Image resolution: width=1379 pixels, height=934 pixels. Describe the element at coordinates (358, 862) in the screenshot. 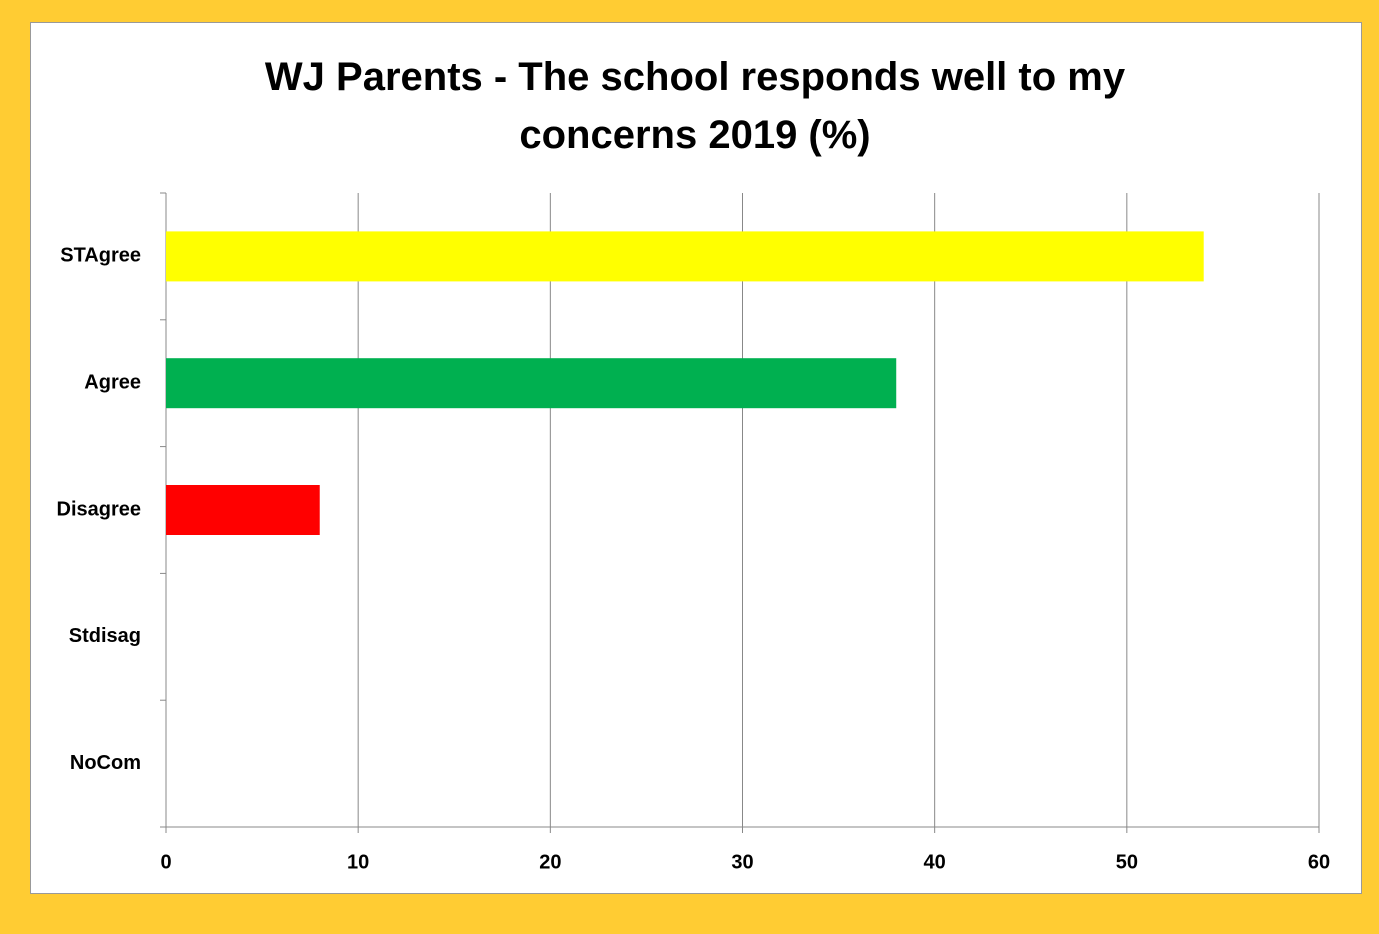

I see `x-tick-label: 10` at that location.